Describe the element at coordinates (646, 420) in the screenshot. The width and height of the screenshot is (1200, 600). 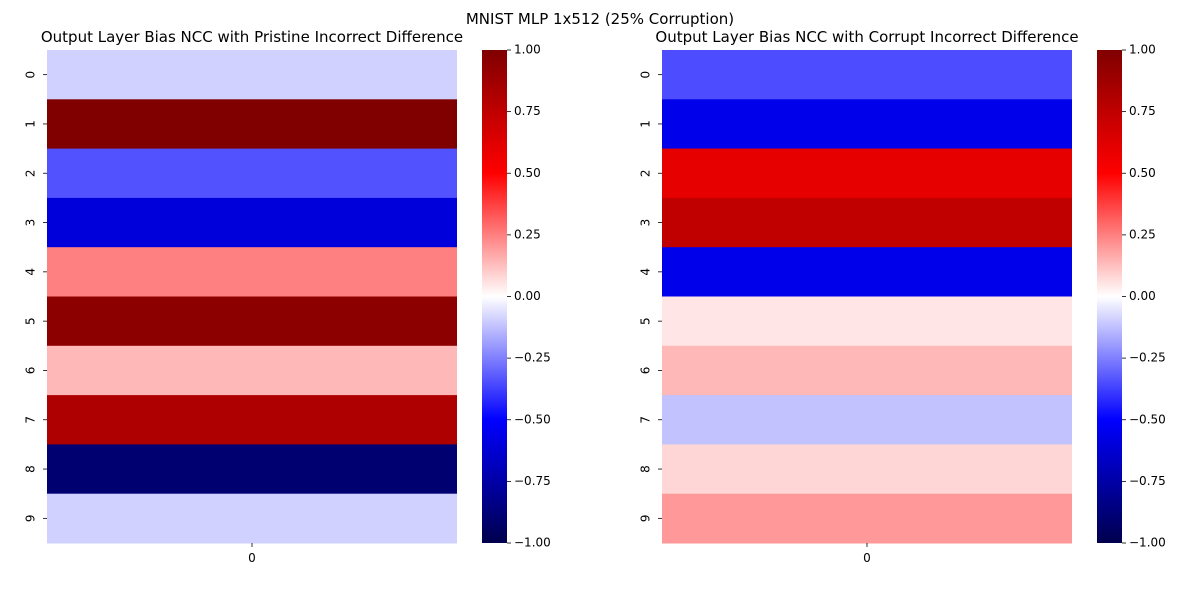
I see `heatmap-2-ytick-label-7: 7` at that location.